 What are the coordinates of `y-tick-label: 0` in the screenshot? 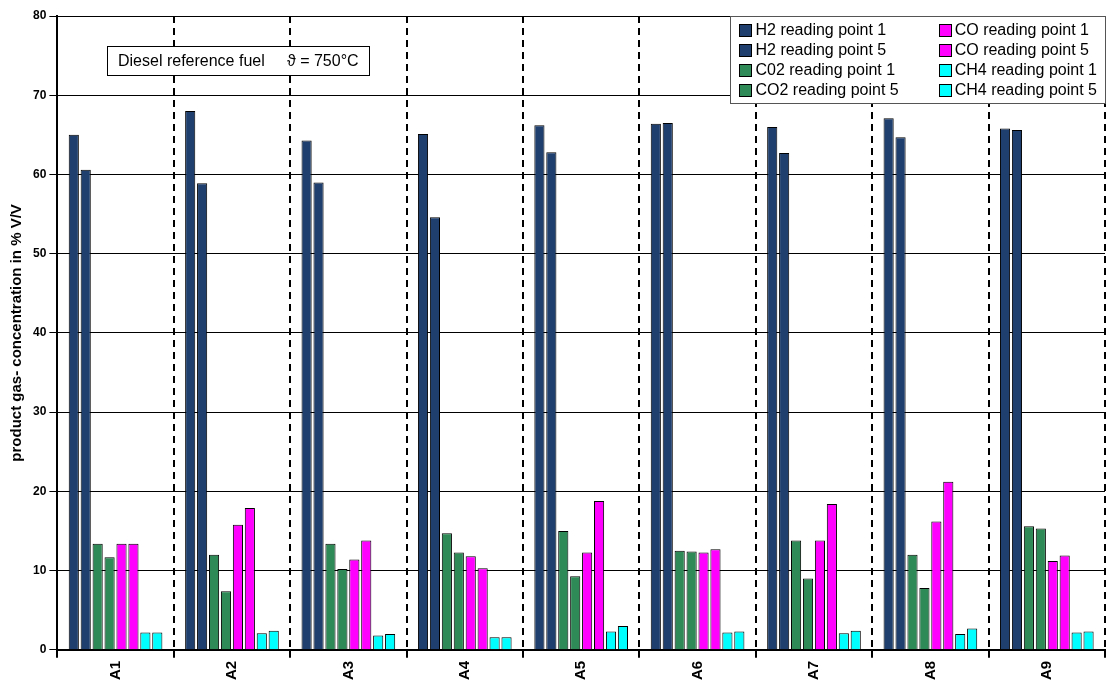 It's located at (43, 649).